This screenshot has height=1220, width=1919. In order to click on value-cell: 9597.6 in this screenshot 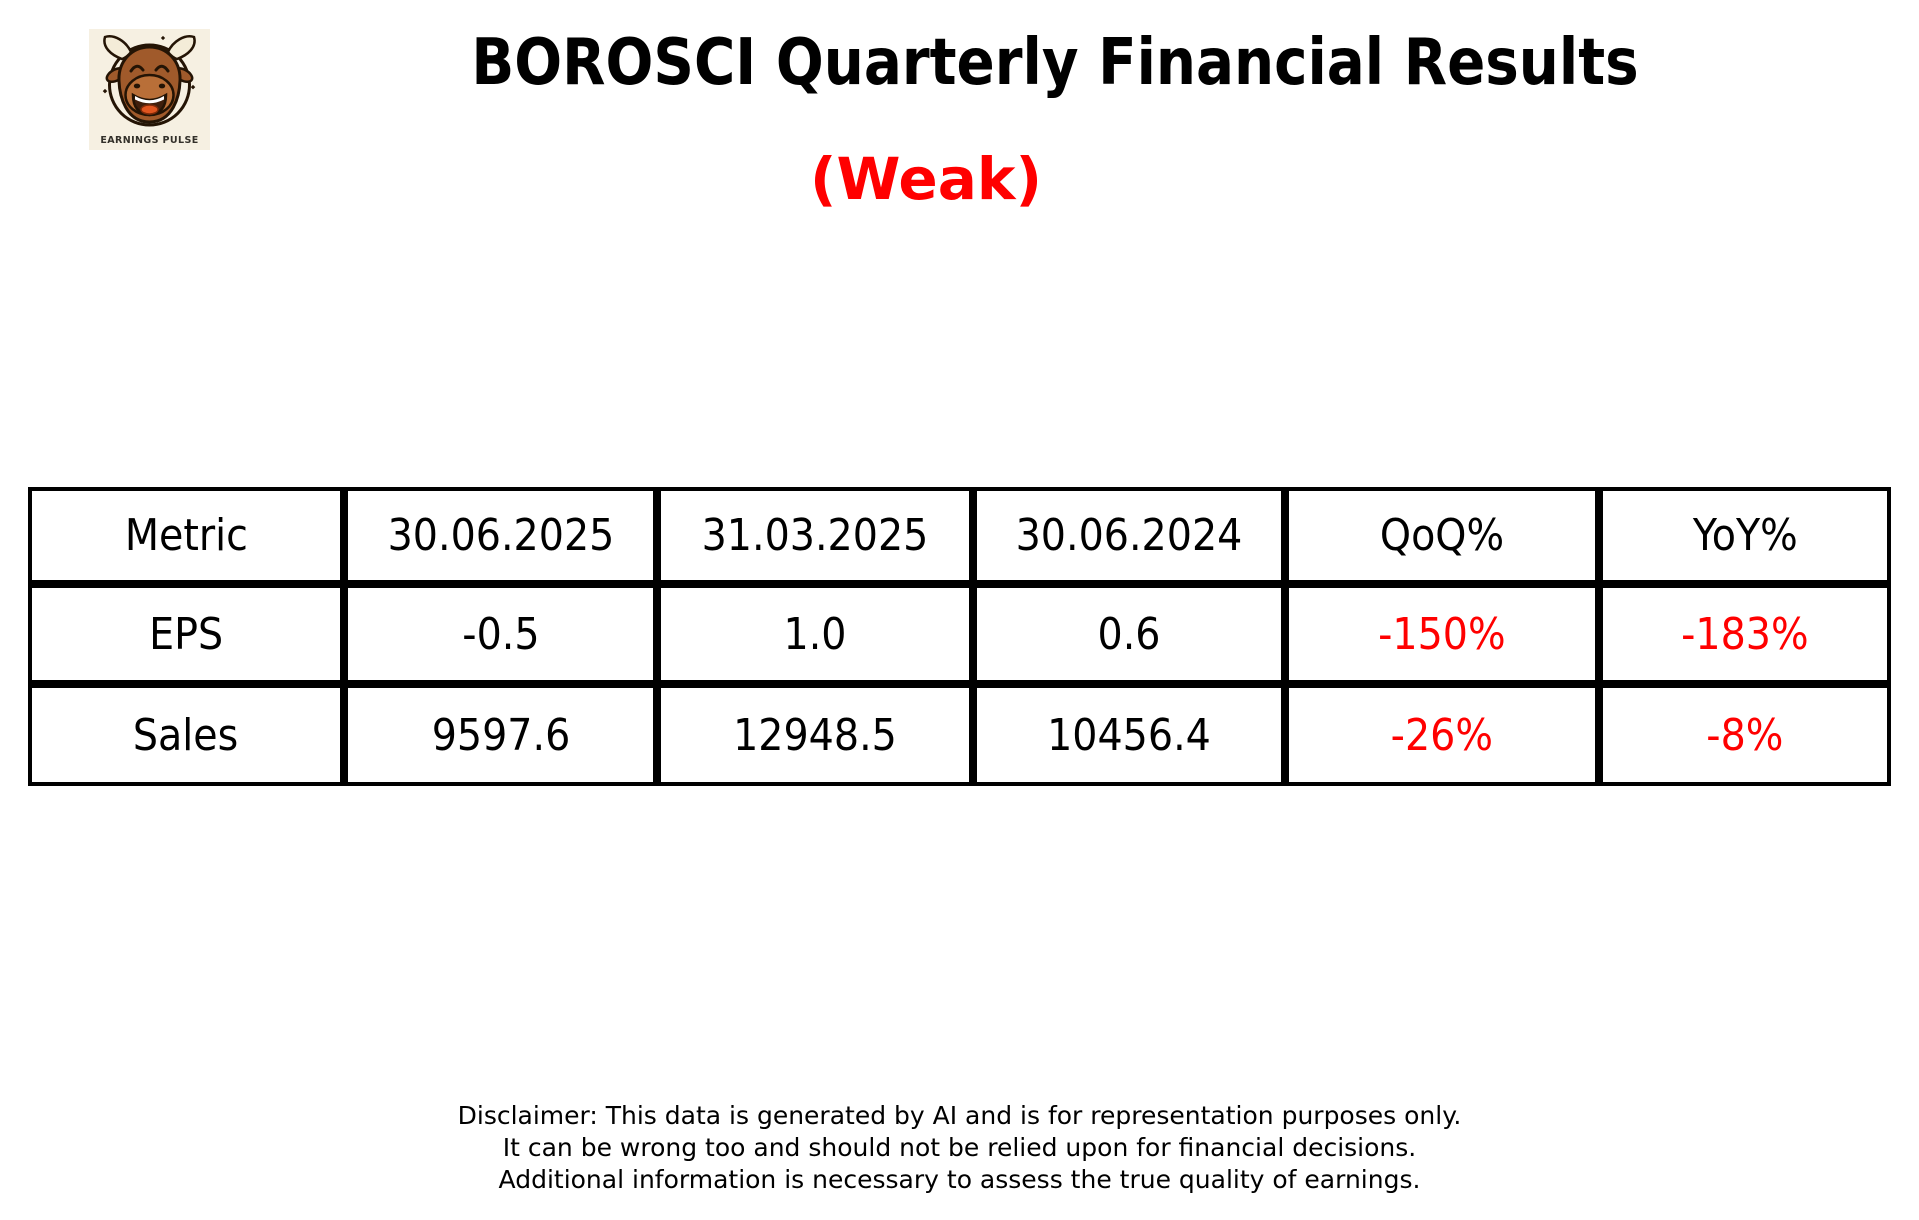, I will do `click(500, 735)`.